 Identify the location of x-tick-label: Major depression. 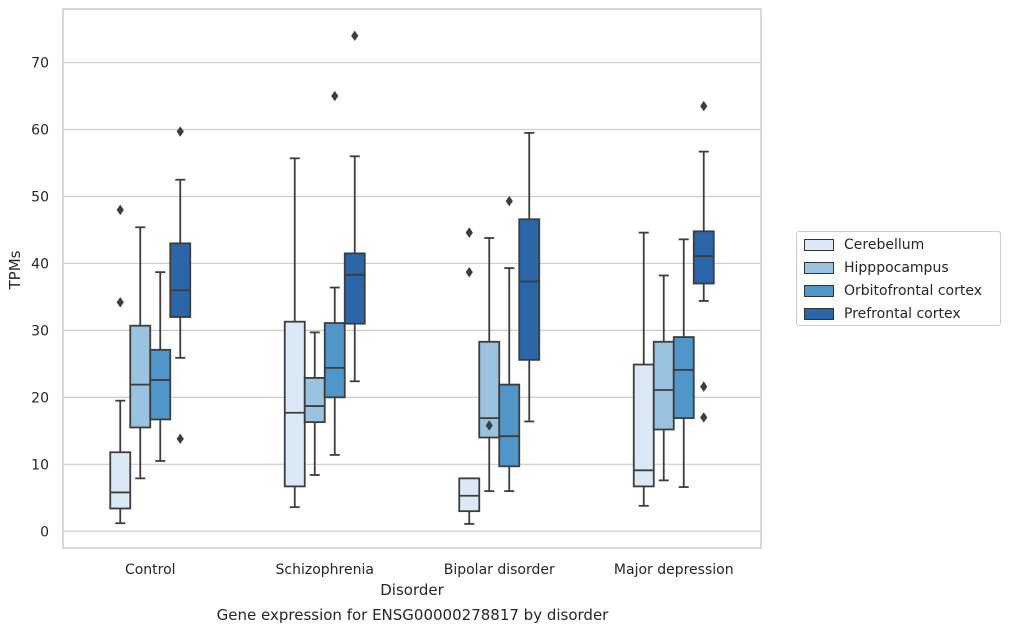
(674, 570).